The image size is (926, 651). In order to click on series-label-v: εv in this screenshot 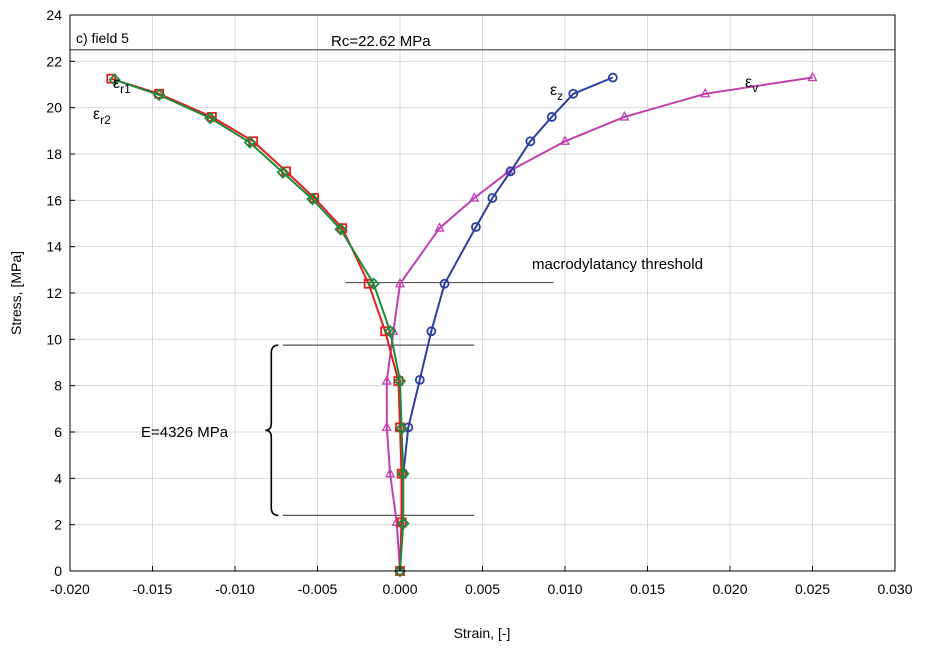, I will do `click(751, 84)`.